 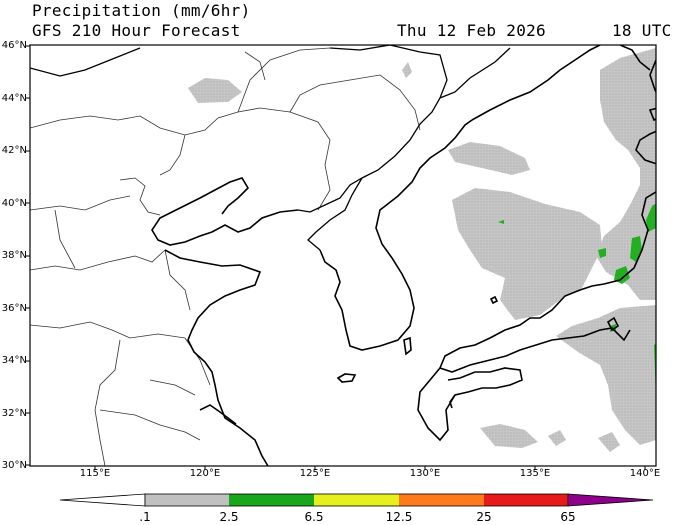 I want to click on lon-label: 115°E, so click(x=95, y=473).